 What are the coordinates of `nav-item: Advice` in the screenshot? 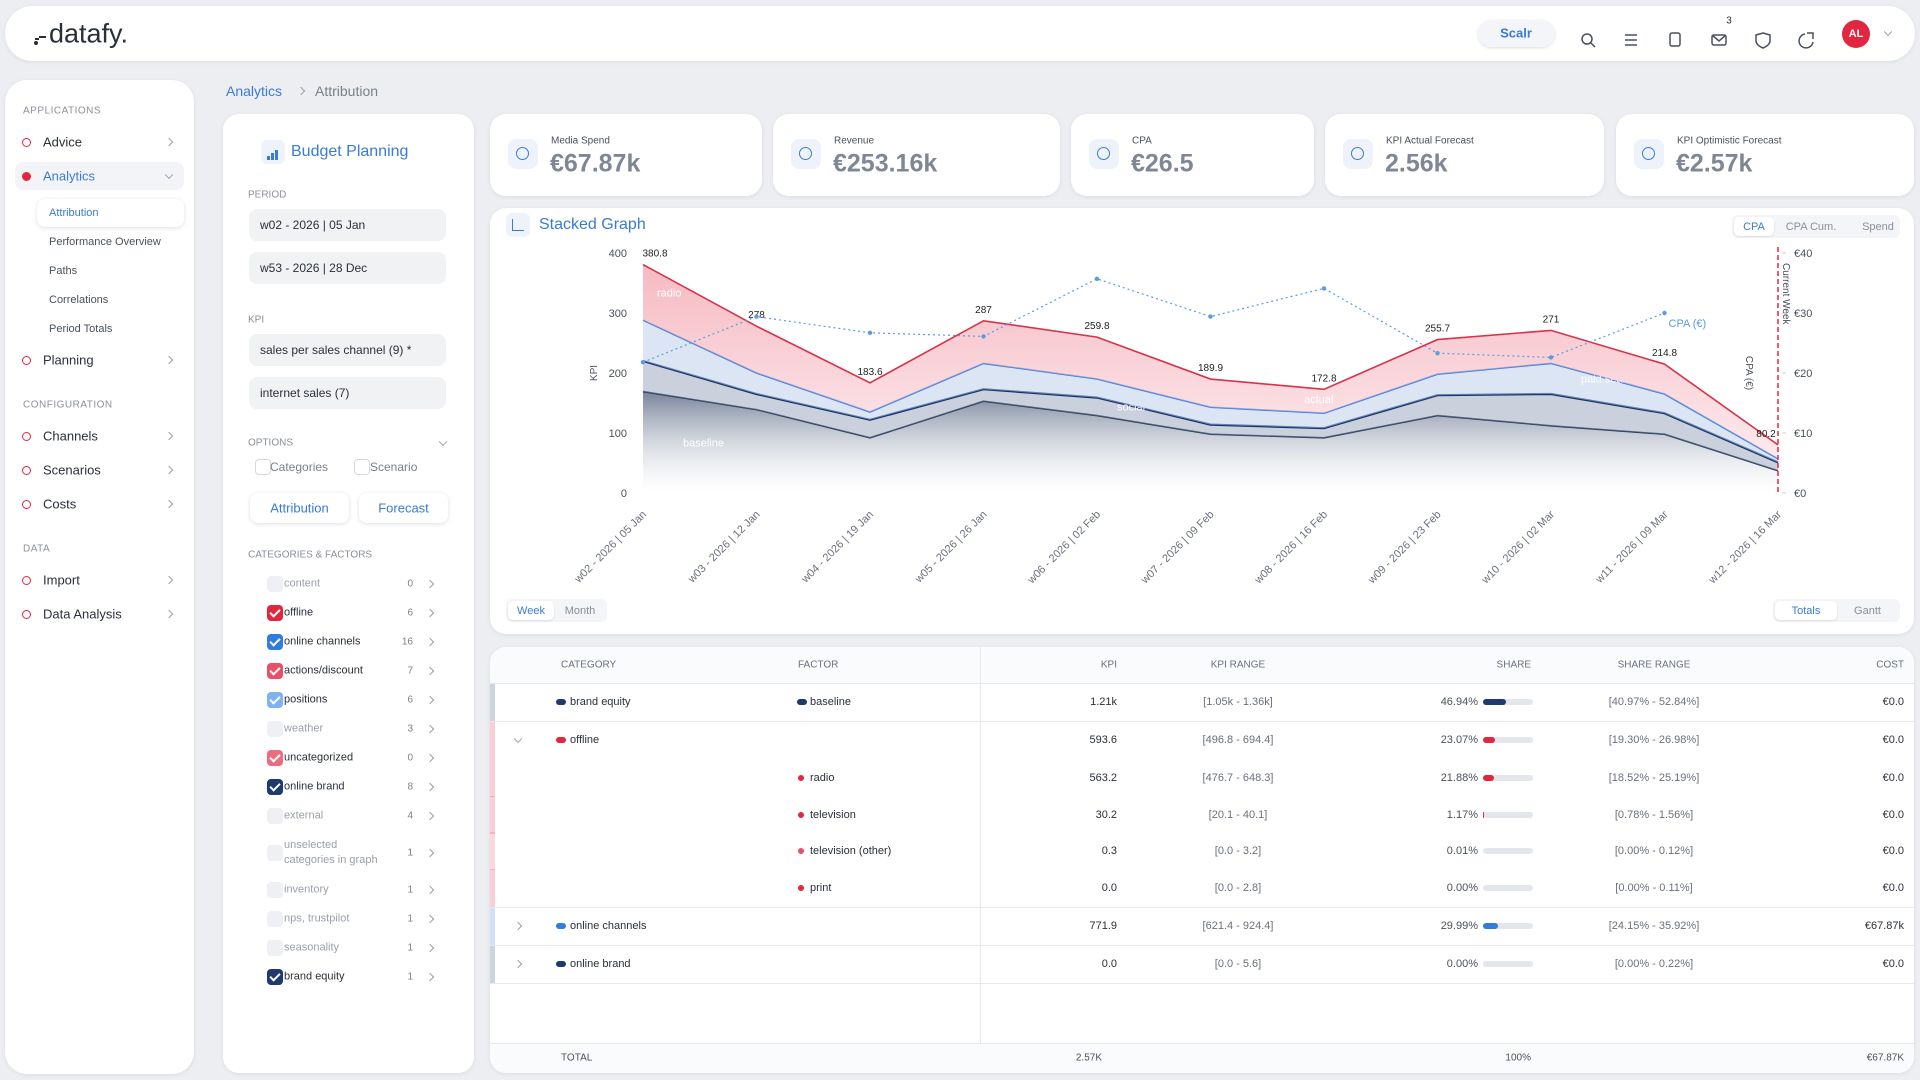 It's located at (63, 142).